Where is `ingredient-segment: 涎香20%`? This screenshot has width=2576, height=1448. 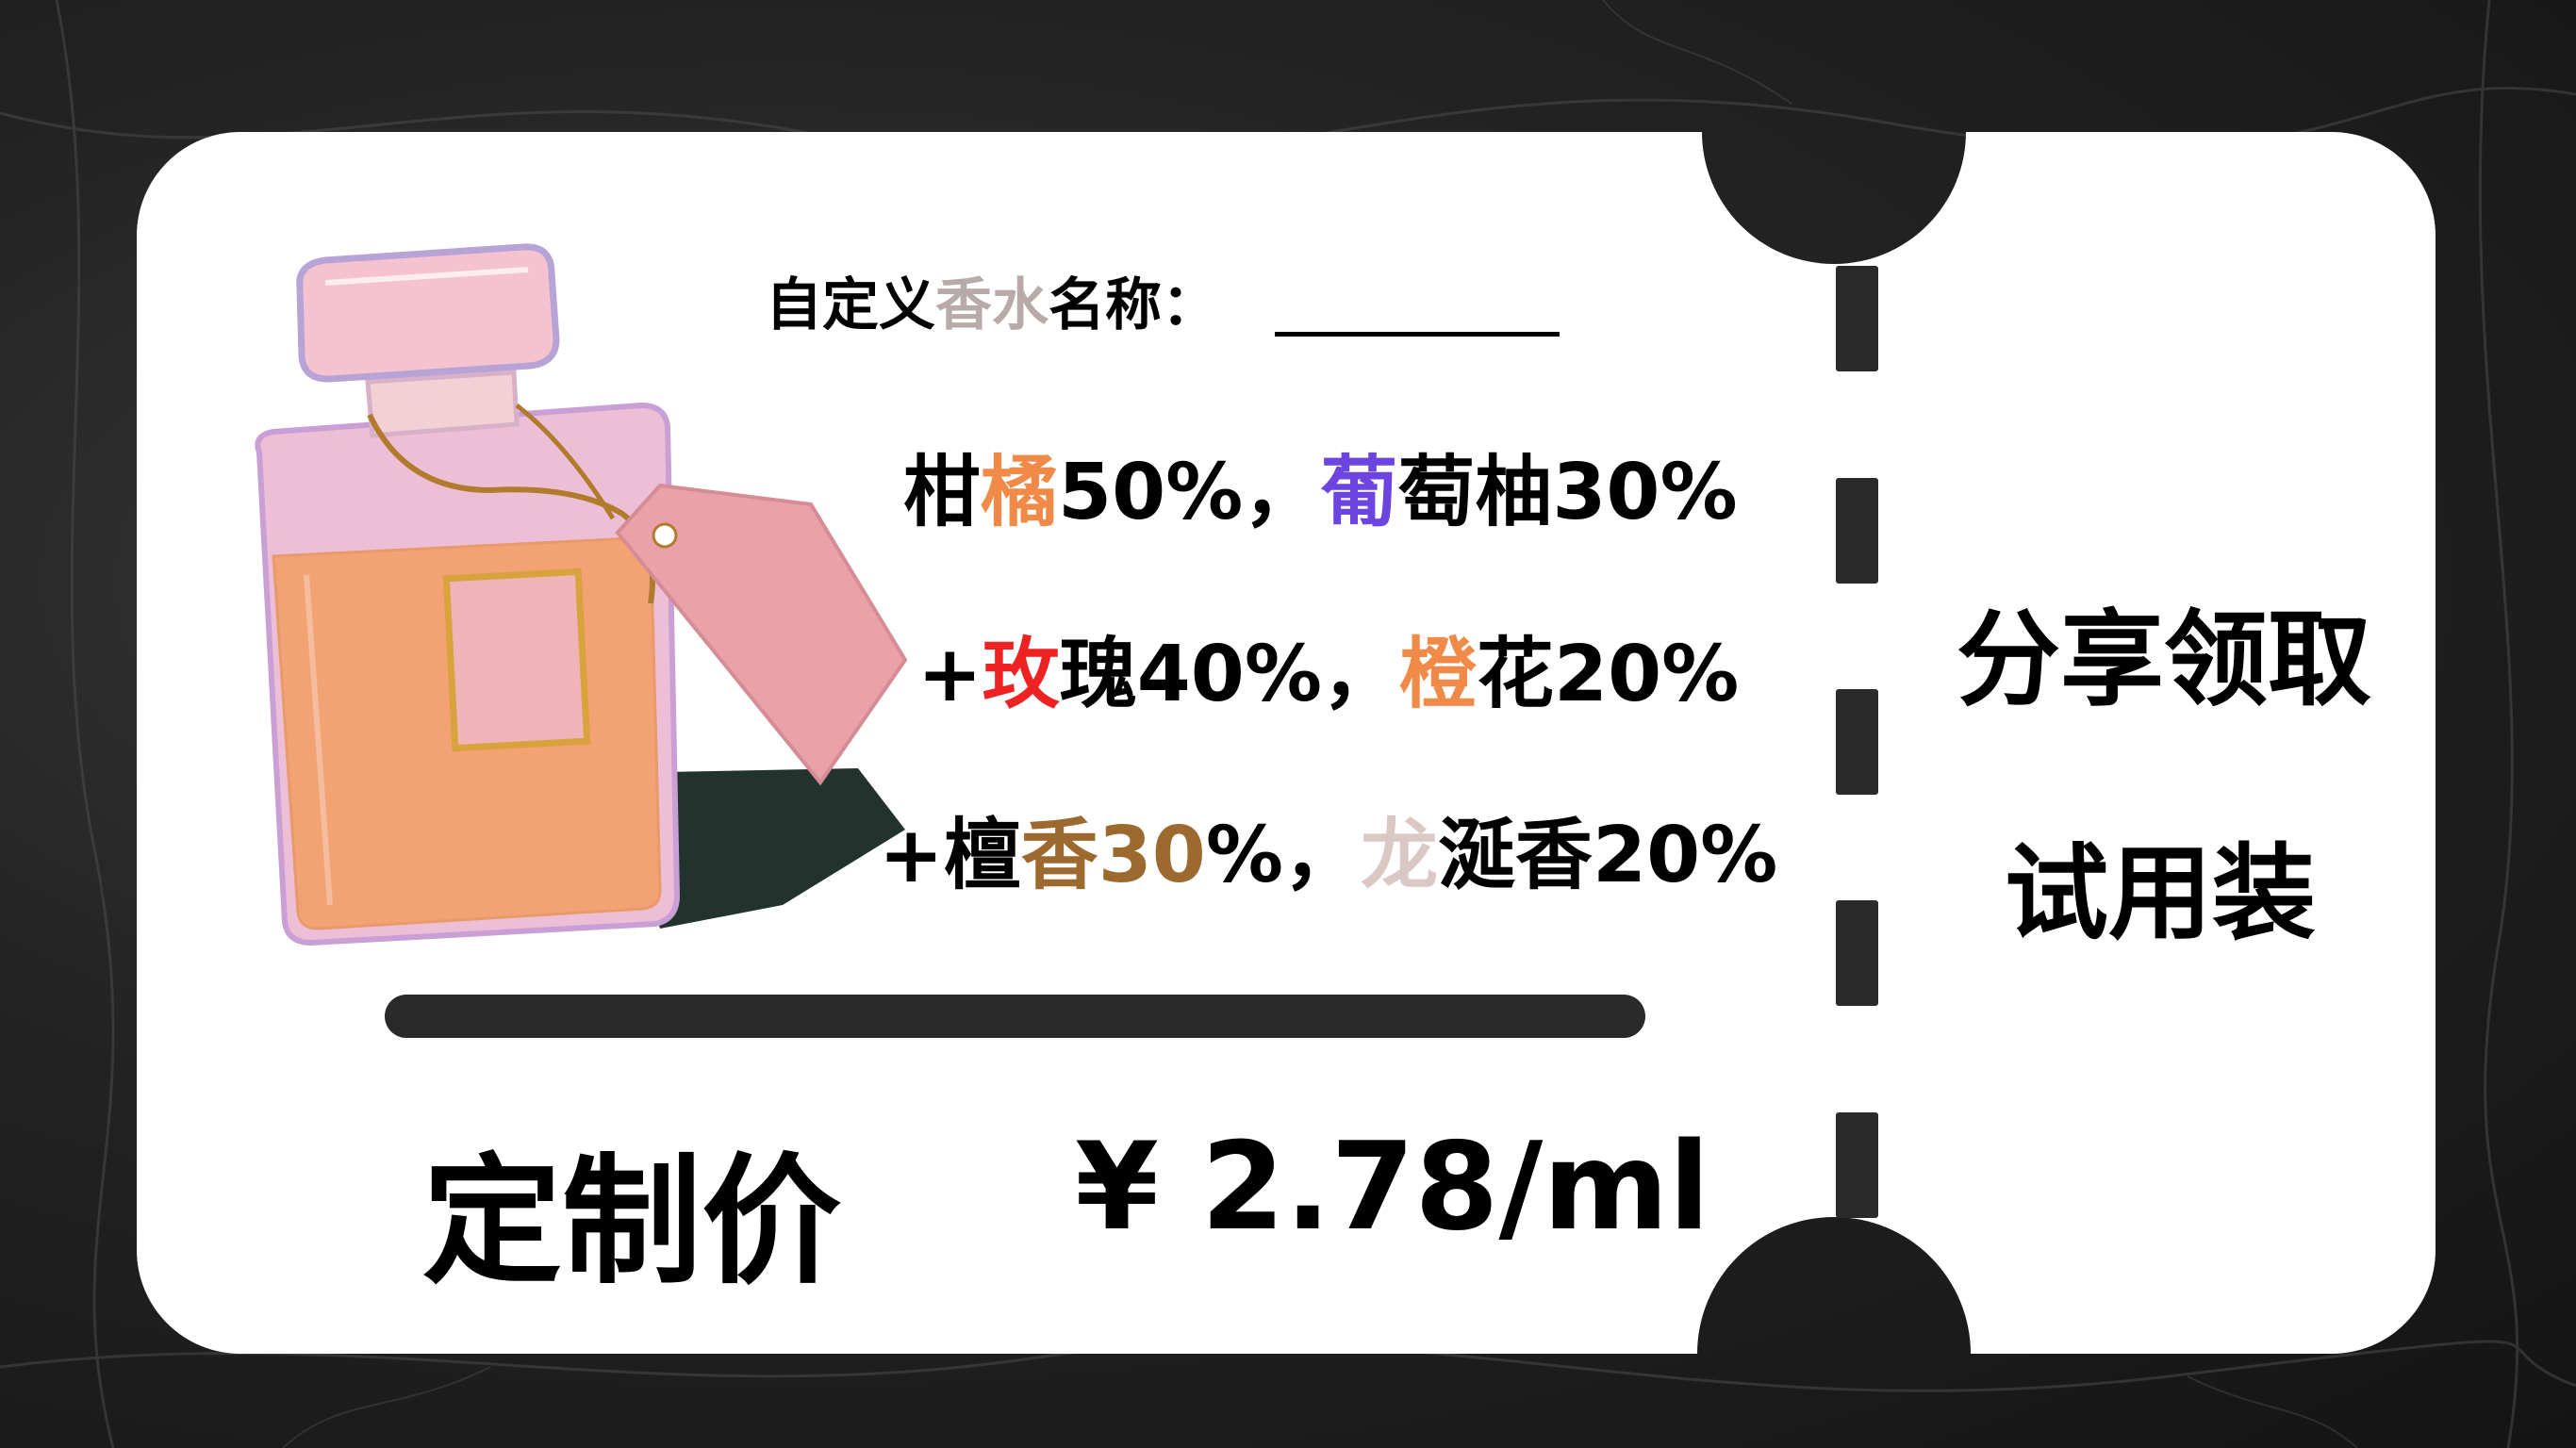 ingredient-segment: 涎香20% is located at coordinates (1608, 855).